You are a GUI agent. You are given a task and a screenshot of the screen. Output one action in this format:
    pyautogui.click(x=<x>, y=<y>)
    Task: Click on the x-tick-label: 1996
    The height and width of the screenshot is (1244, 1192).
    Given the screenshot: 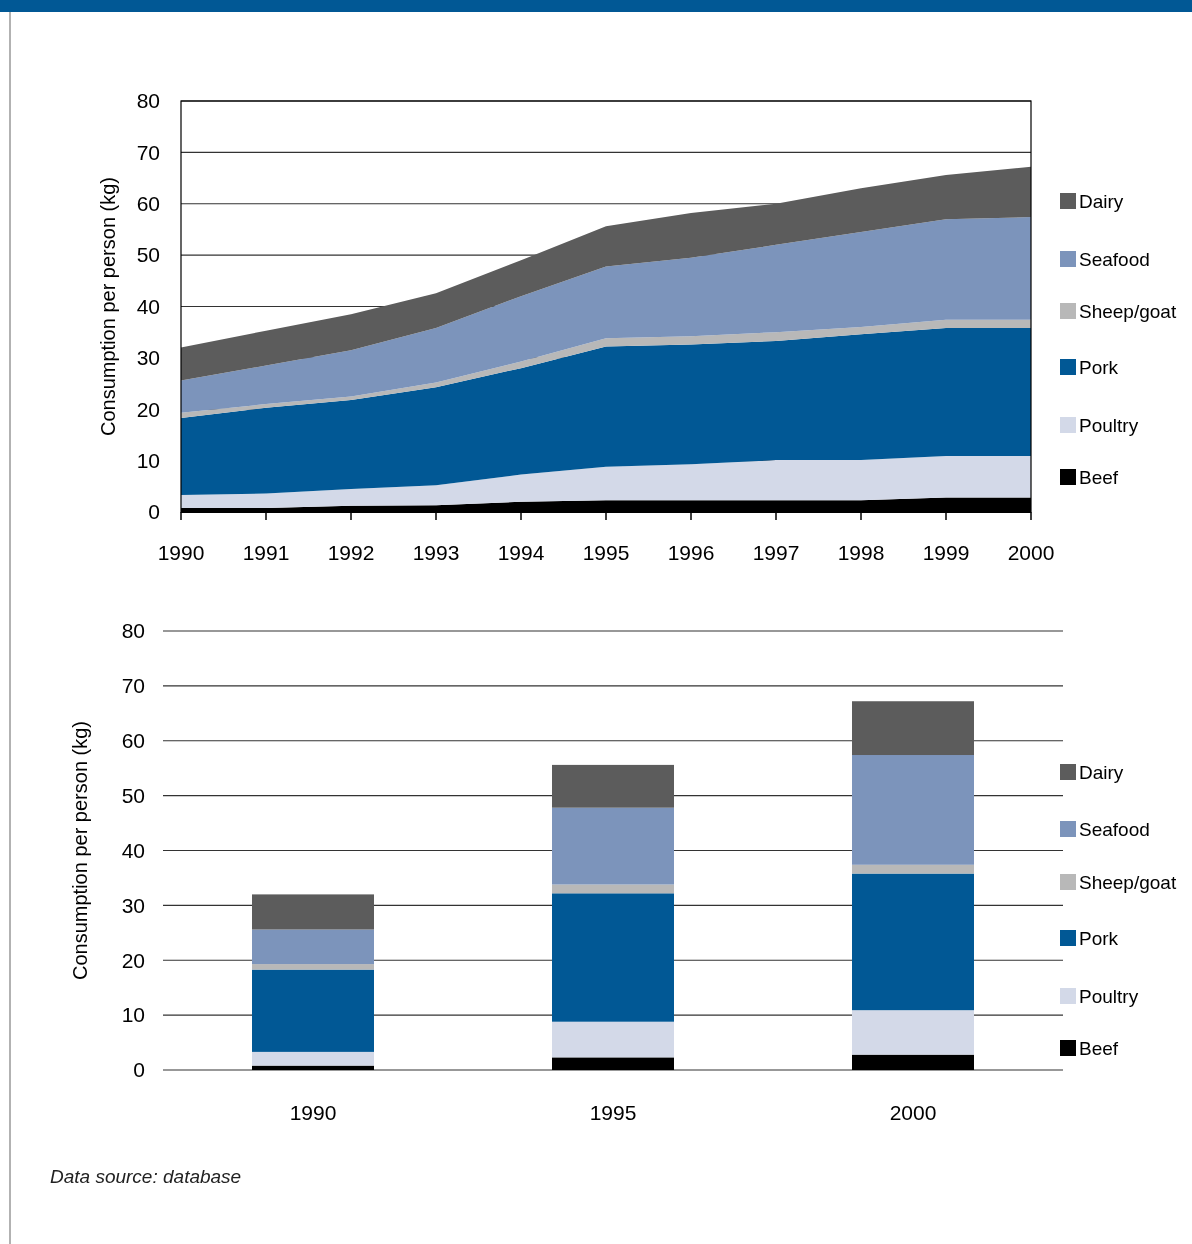 What is the action you would take?
    pyautogui.click(x=691, y=552)
    